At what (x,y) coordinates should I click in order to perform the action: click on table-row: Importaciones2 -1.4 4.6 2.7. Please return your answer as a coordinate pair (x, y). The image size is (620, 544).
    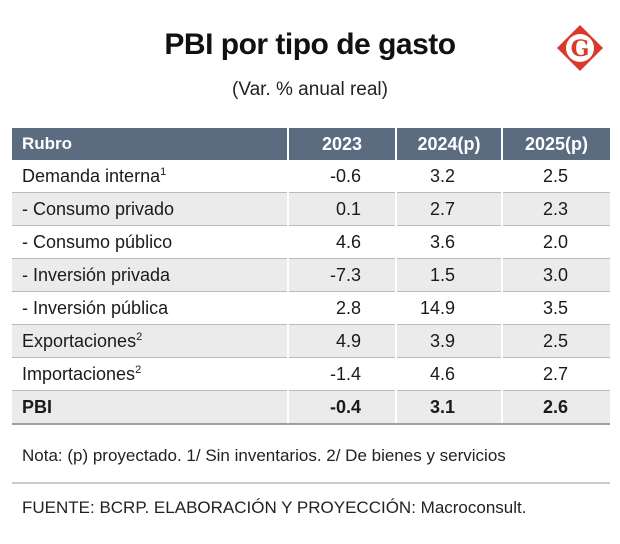
    Looking at the image, I should click on (311, 374).